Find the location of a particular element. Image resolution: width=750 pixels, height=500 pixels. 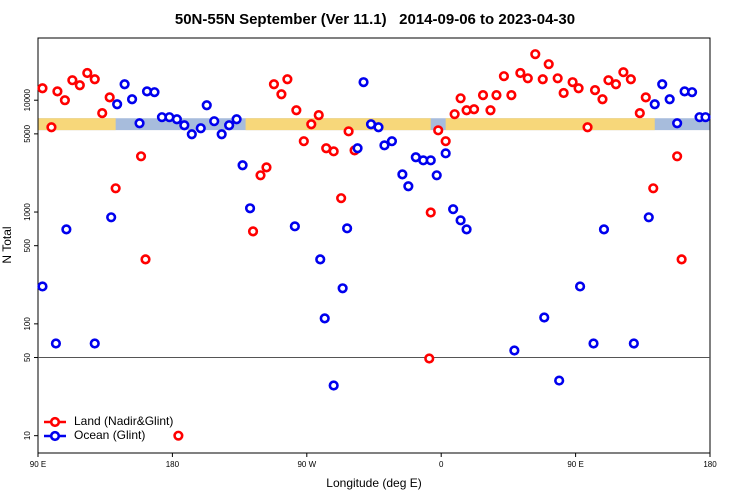

y-tick-label: 500 is located at coordinates (27, 245).